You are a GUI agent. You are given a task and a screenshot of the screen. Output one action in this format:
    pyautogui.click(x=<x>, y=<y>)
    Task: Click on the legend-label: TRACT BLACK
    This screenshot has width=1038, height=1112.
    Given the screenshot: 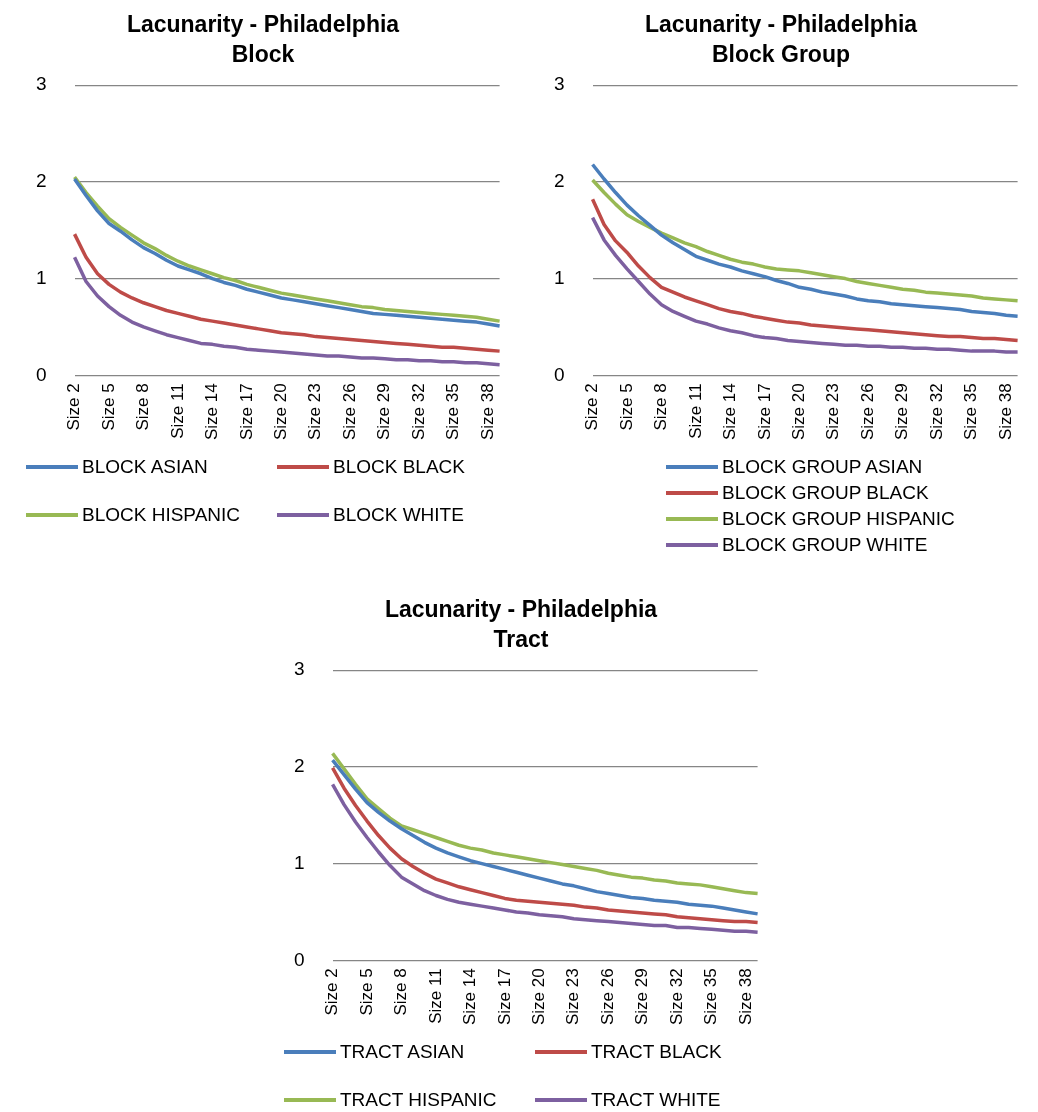 What is the action you would take?
    pyautogui.click(x=656, y=1052)
    